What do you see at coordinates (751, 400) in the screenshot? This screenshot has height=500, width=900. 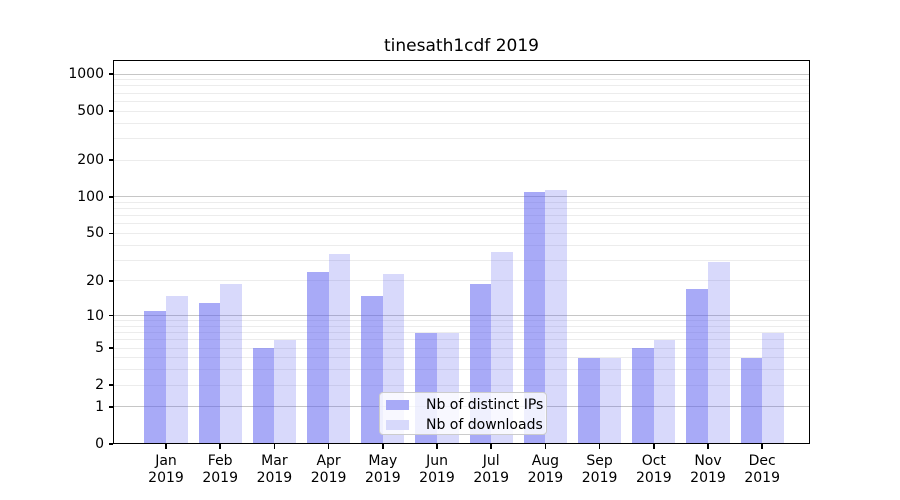 I see `bar-distinct-ips-dec` at bounding box center [751, 400].